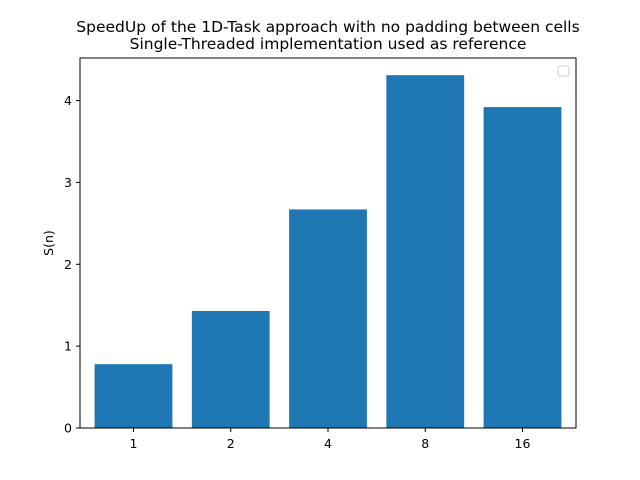  I want to click on x-tick-label: 16, so click(523, 443).